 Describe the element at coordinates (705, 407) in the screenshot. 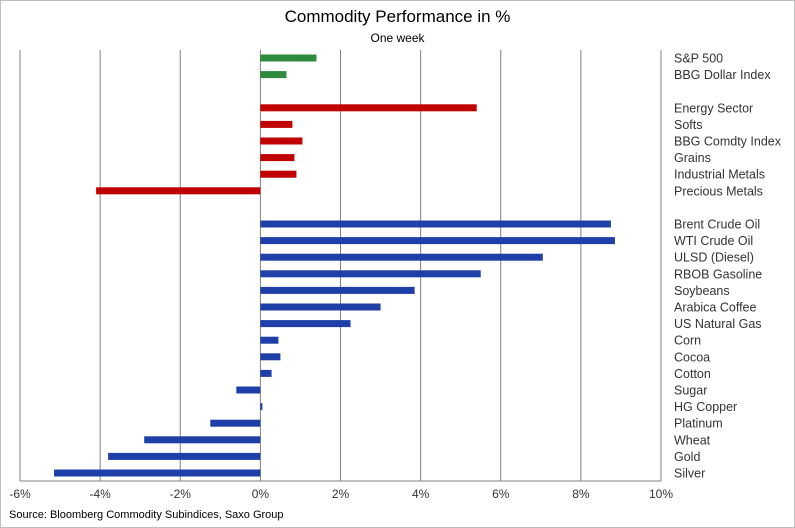

I see `category-label: HG Copper` at that location.